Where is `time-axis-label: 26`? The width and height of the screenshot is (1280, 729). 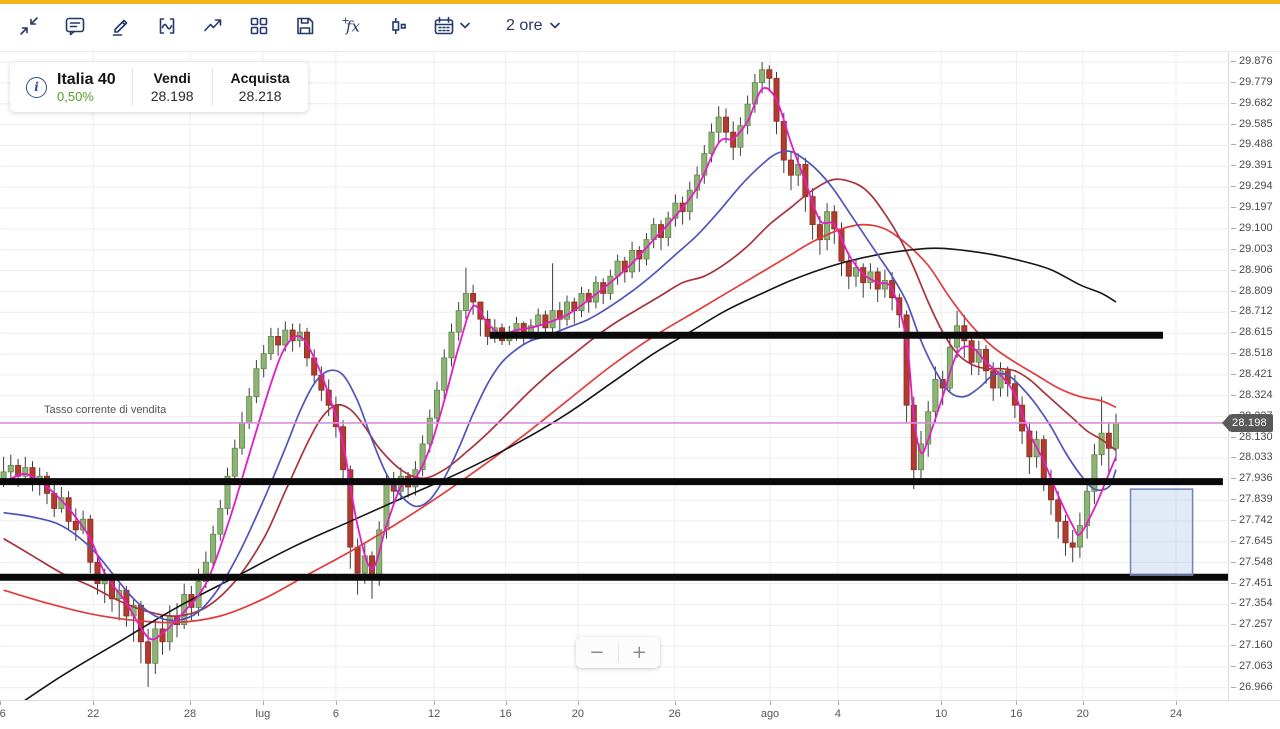
time-axis-label: 26 is located at coordinates (674, 714).